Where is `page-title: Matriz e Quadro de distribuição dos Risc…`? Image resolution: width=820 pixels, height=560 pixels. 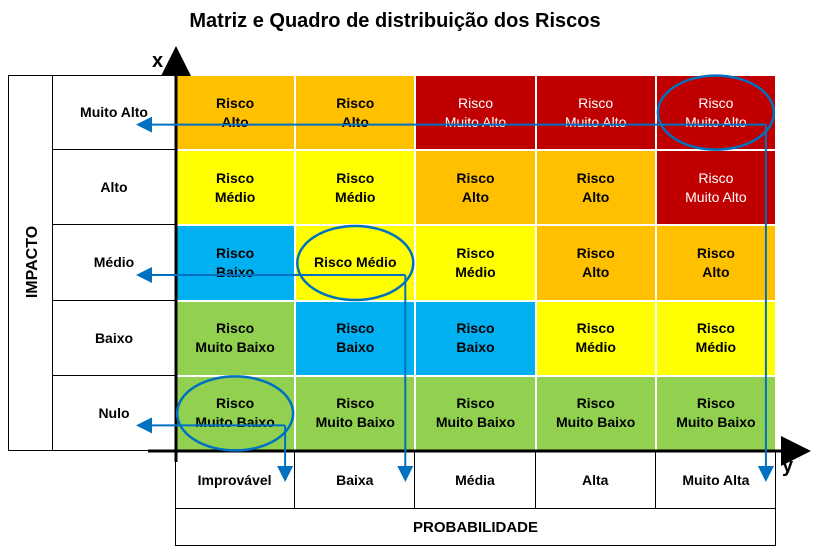
page-title: Matriz e Quadro de distribuição dos Risc… is located at coordinates (395, 21).